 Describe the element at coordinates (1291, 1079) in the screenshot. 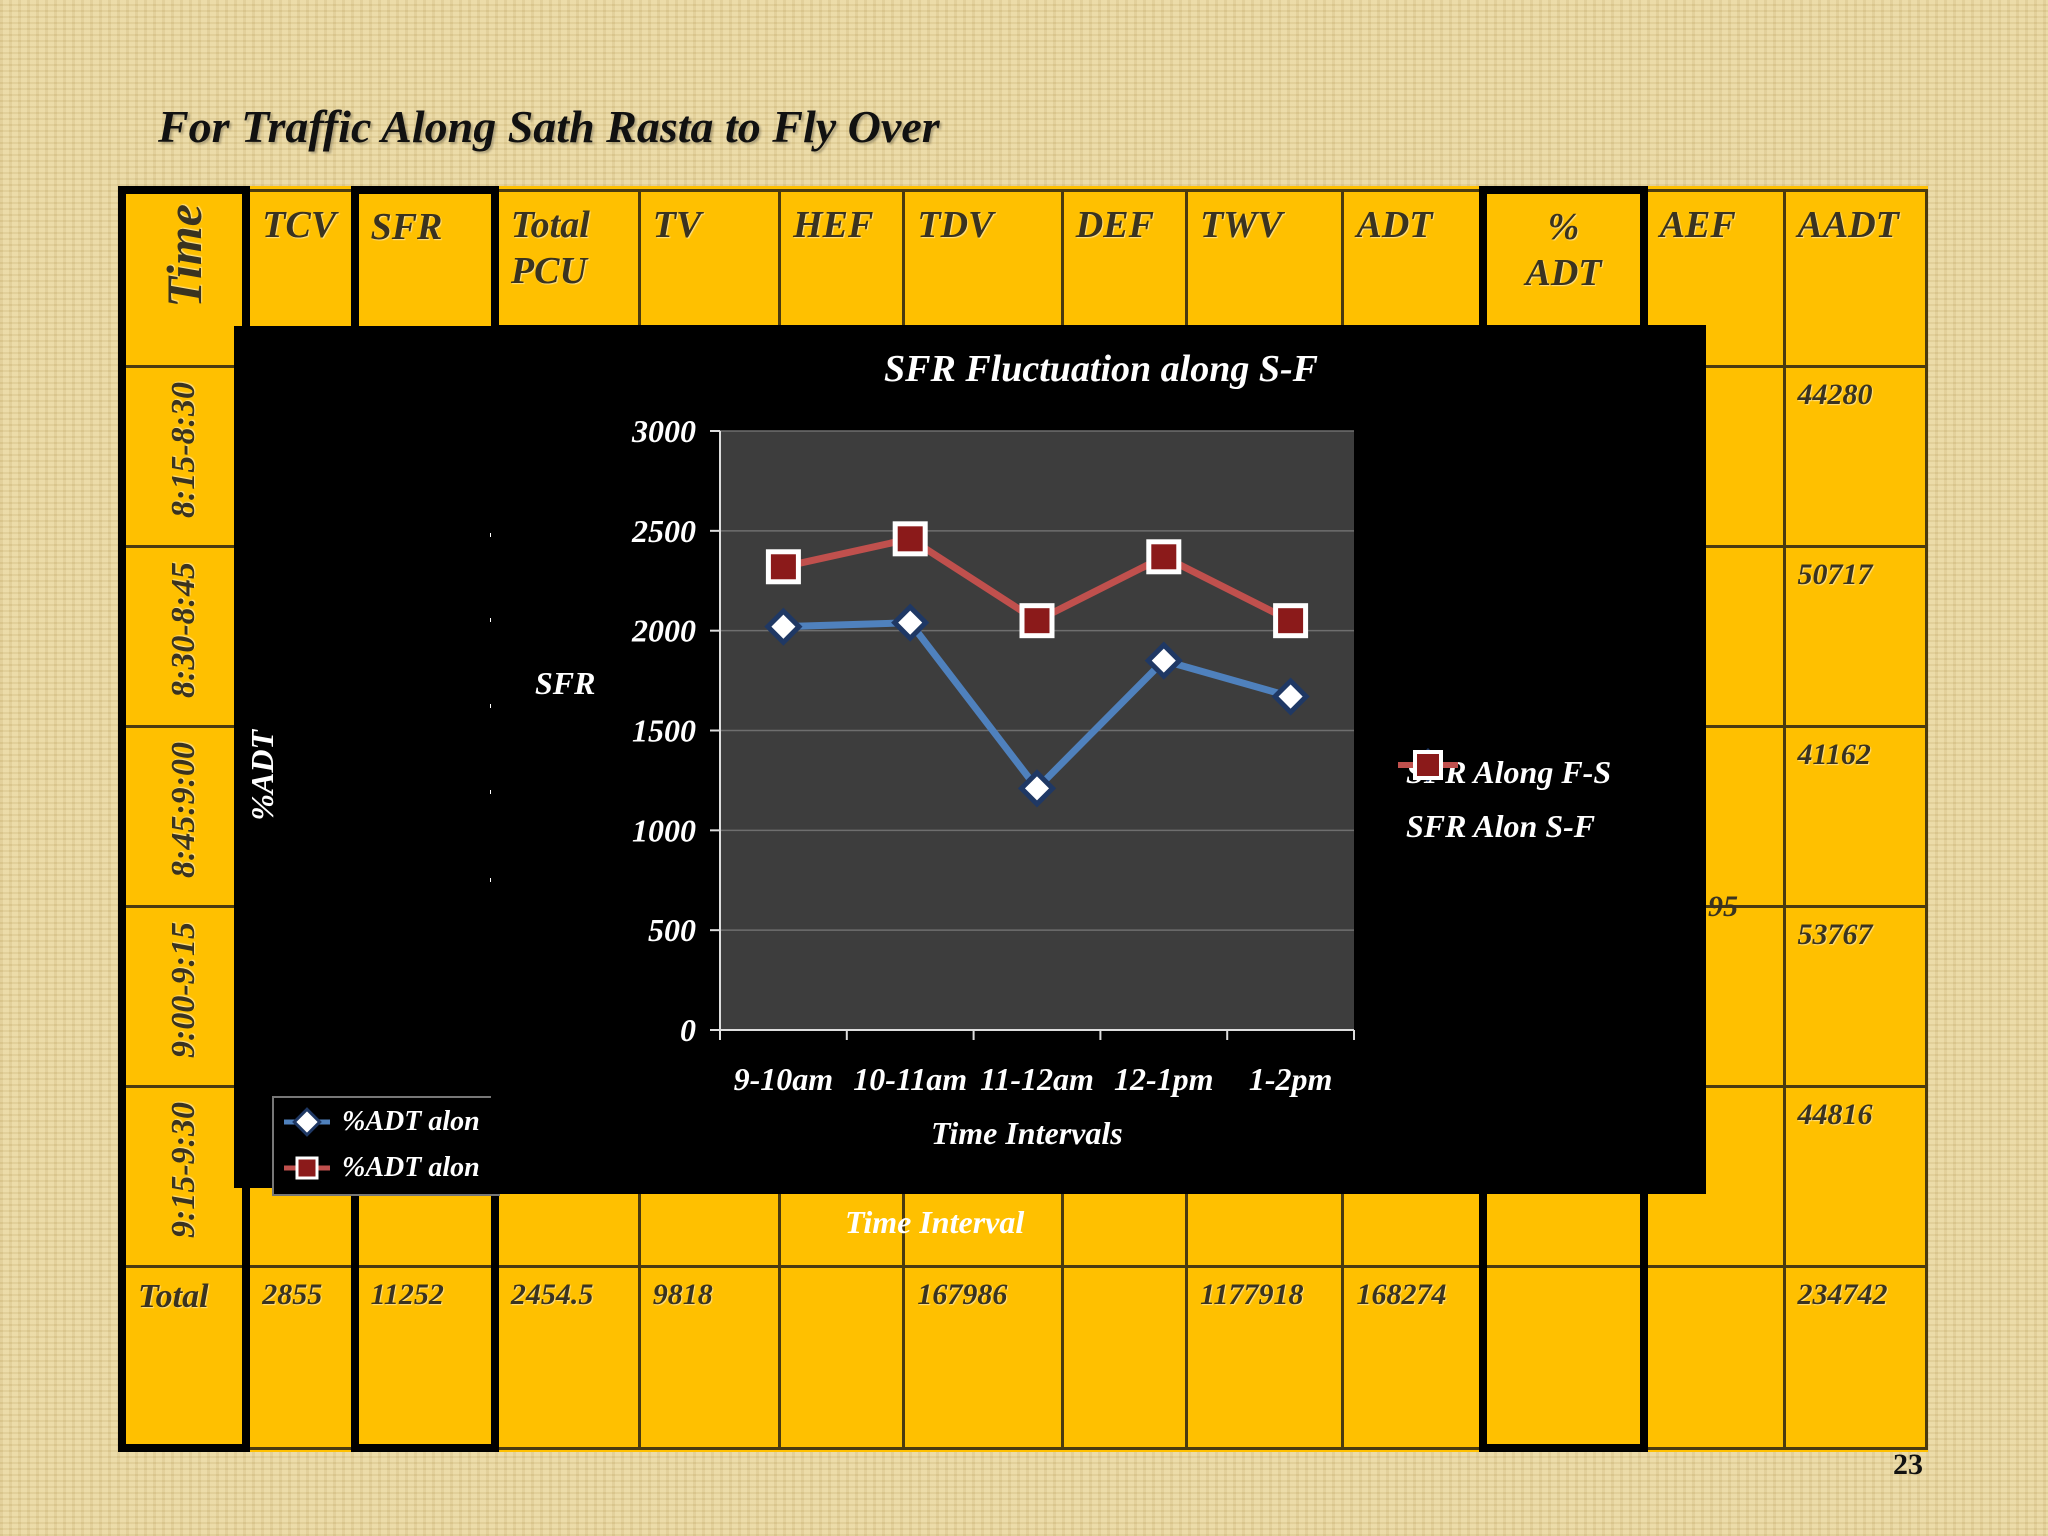

I see `x-tick-label: 1-2pm` at that location.